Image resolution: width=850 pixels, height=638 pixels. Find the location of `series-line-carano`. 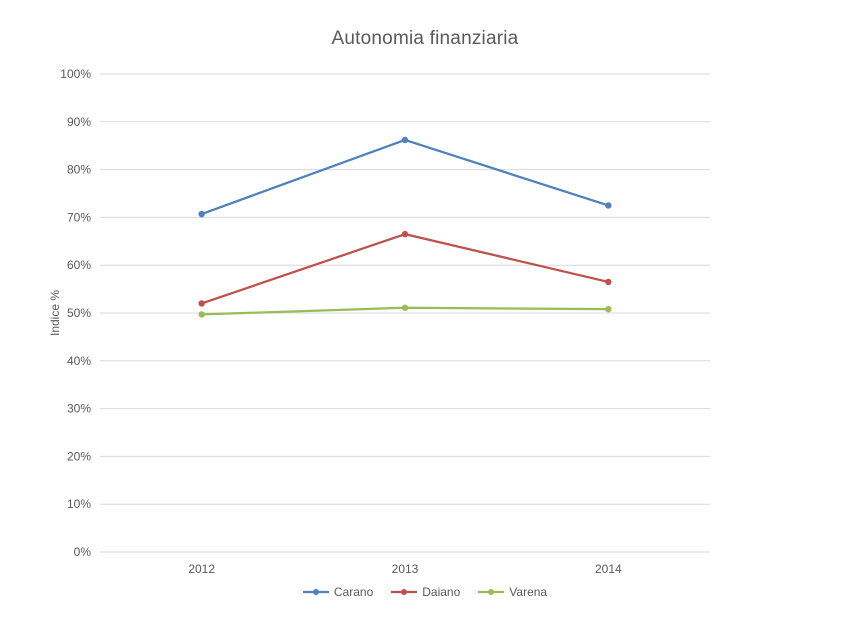

series-line-carano is located at coordinates (405, 177).